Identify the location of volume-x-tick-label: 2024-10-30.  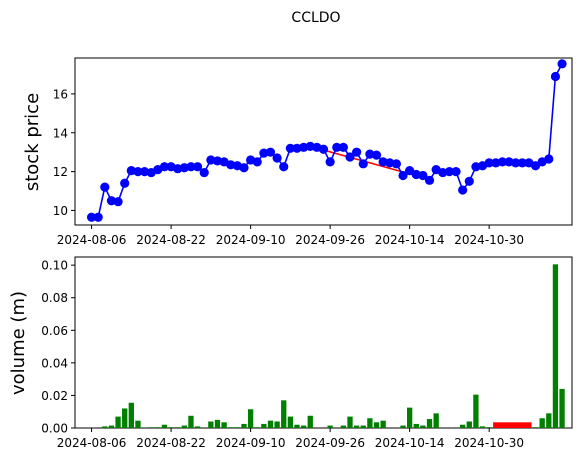
(489, 443).